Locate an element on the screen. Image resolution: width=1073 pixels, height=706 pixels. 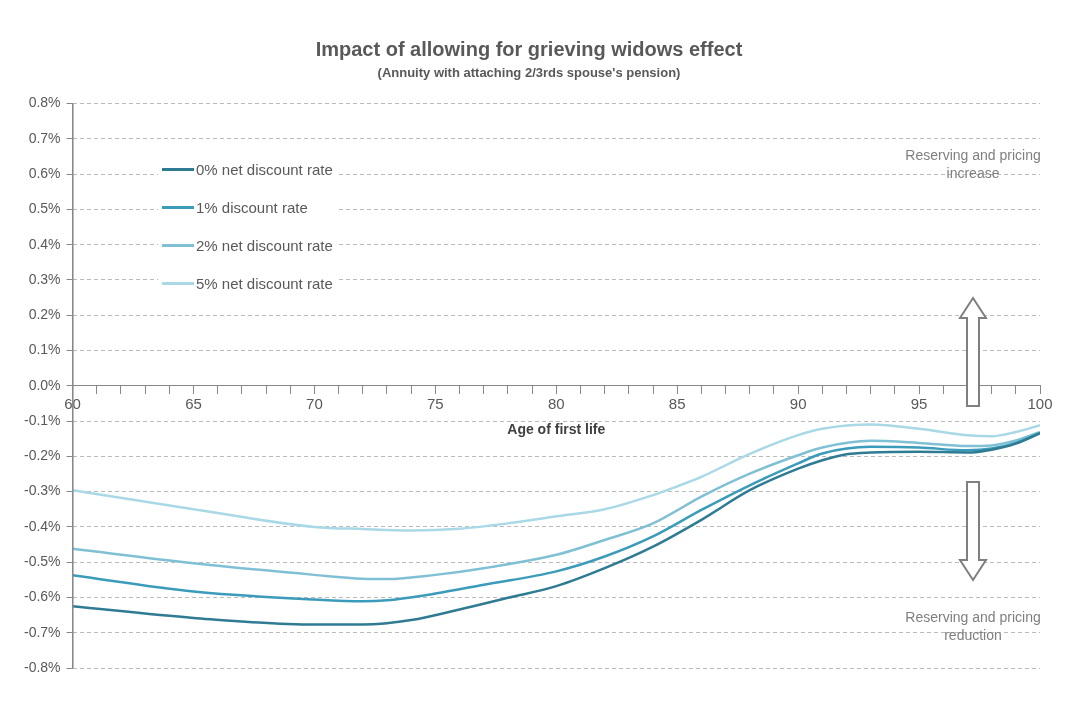
y-tick-label: -0.5% is located at coordinates (42, 561).